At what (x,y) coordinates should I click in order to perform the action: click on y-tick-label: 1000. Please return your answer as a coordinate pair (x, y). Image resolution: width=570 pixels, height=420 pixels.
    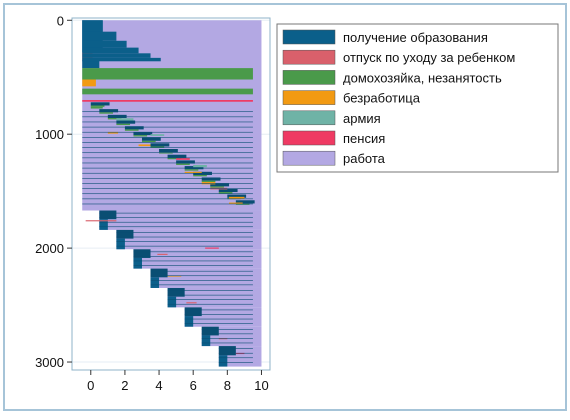
    Looking at the image, I should click on (49, 134).